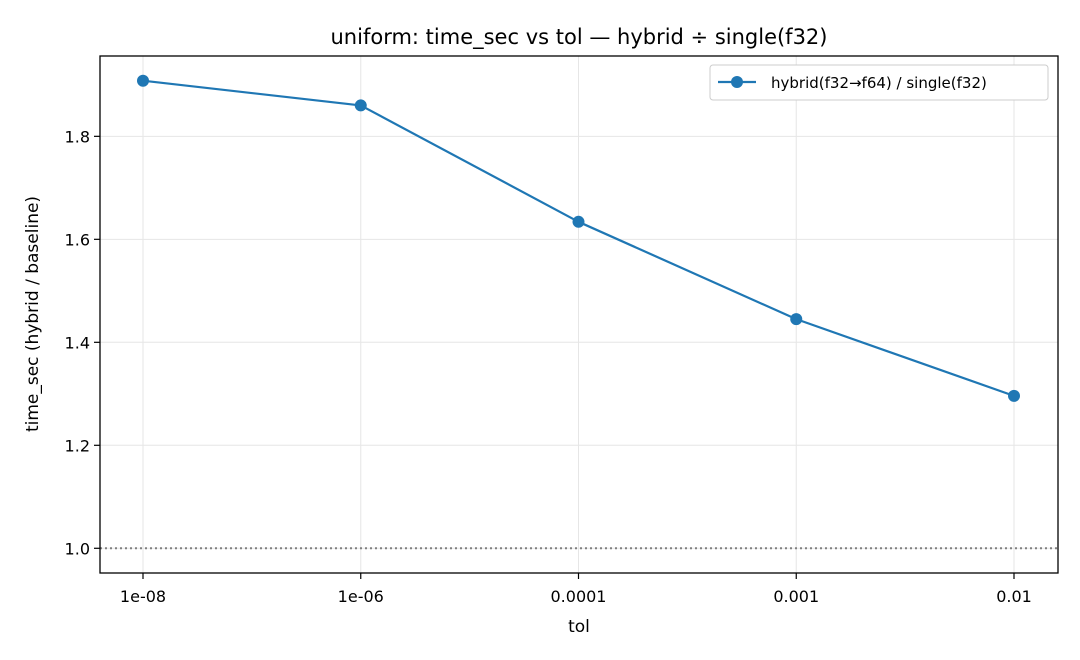 The height and width of the screenshot is (660, 1080). What do you see at coordinates (77, 136) in the screenshot?
I see `y-tick-label: 1.8` at bounding box center [77, 136].